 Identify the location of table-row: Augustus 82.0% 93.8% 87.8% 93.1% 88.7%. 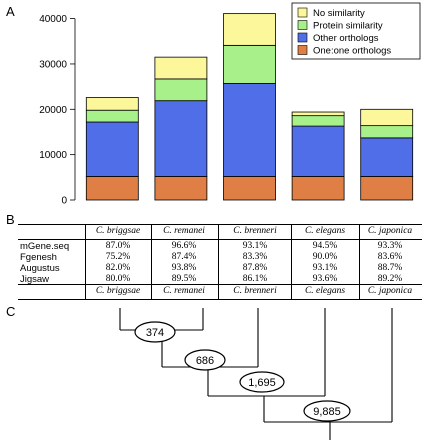
(216, 268).